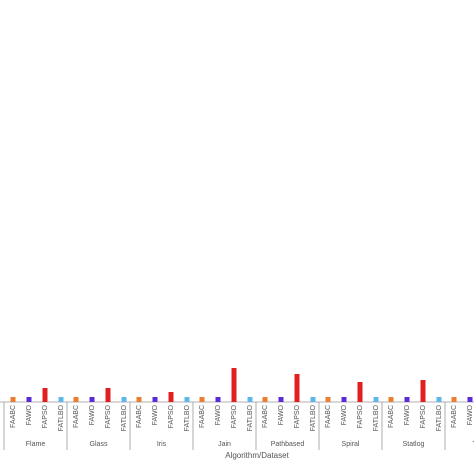 Image resolution: width=474 pixels, height=474 pixels. What do you see at coordinates (99, 444) in the screenshot?
I see `x-group-label: Glass` at bounding box center [99, 444].